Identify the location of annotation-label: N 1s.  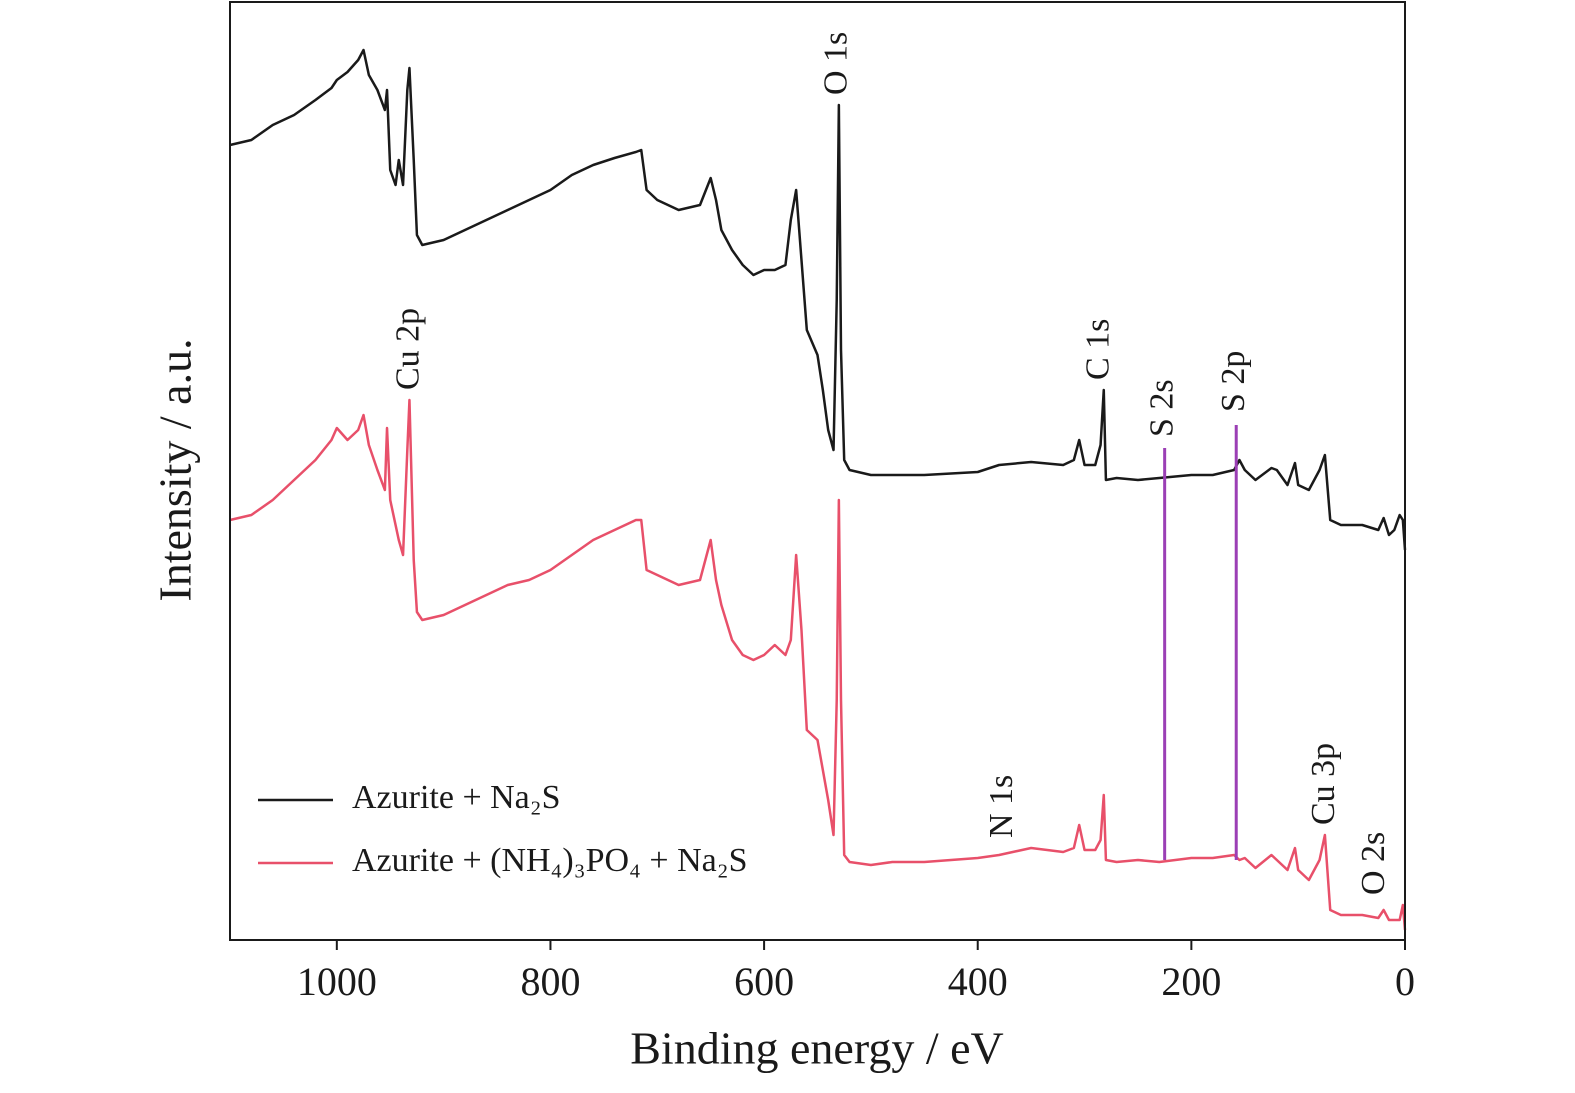
(1001, 806).